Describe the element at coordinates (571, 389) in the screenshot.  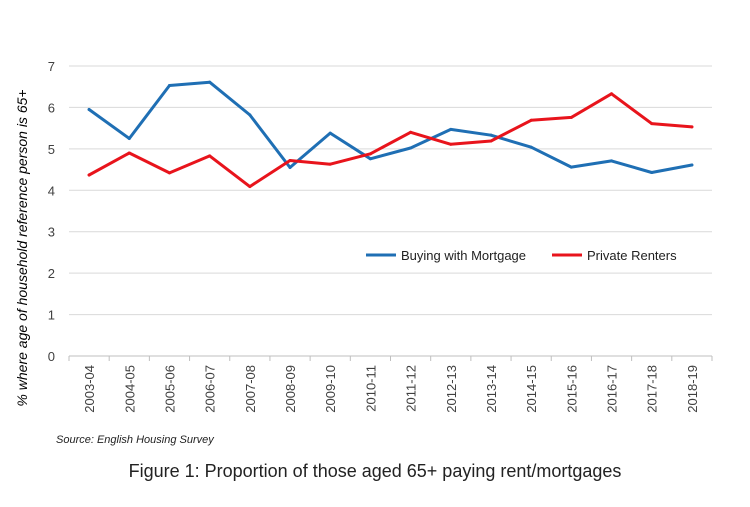
I see `x-tick-label: 2015-16` at that location.